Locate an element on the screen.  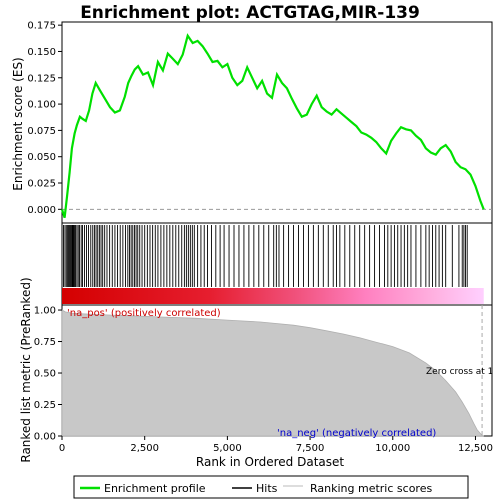
metric-x-ticks: 0 2,500 5,000 7,500 10,000 12,500 is located at coordinates (276, 445).